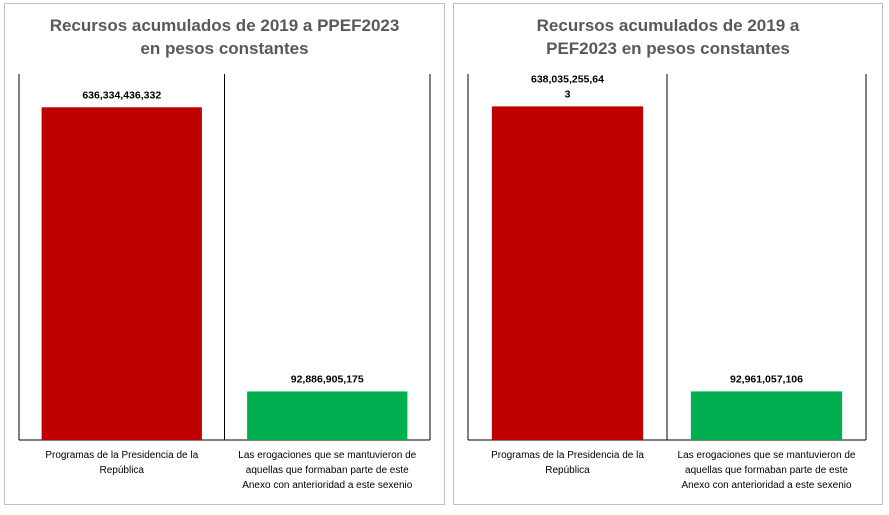 This screenshot has width=889, height=515. What do you see at coordinates (568, 94) in the screenshot?
I see `data-label: 3` at bounding box center [568, 94].